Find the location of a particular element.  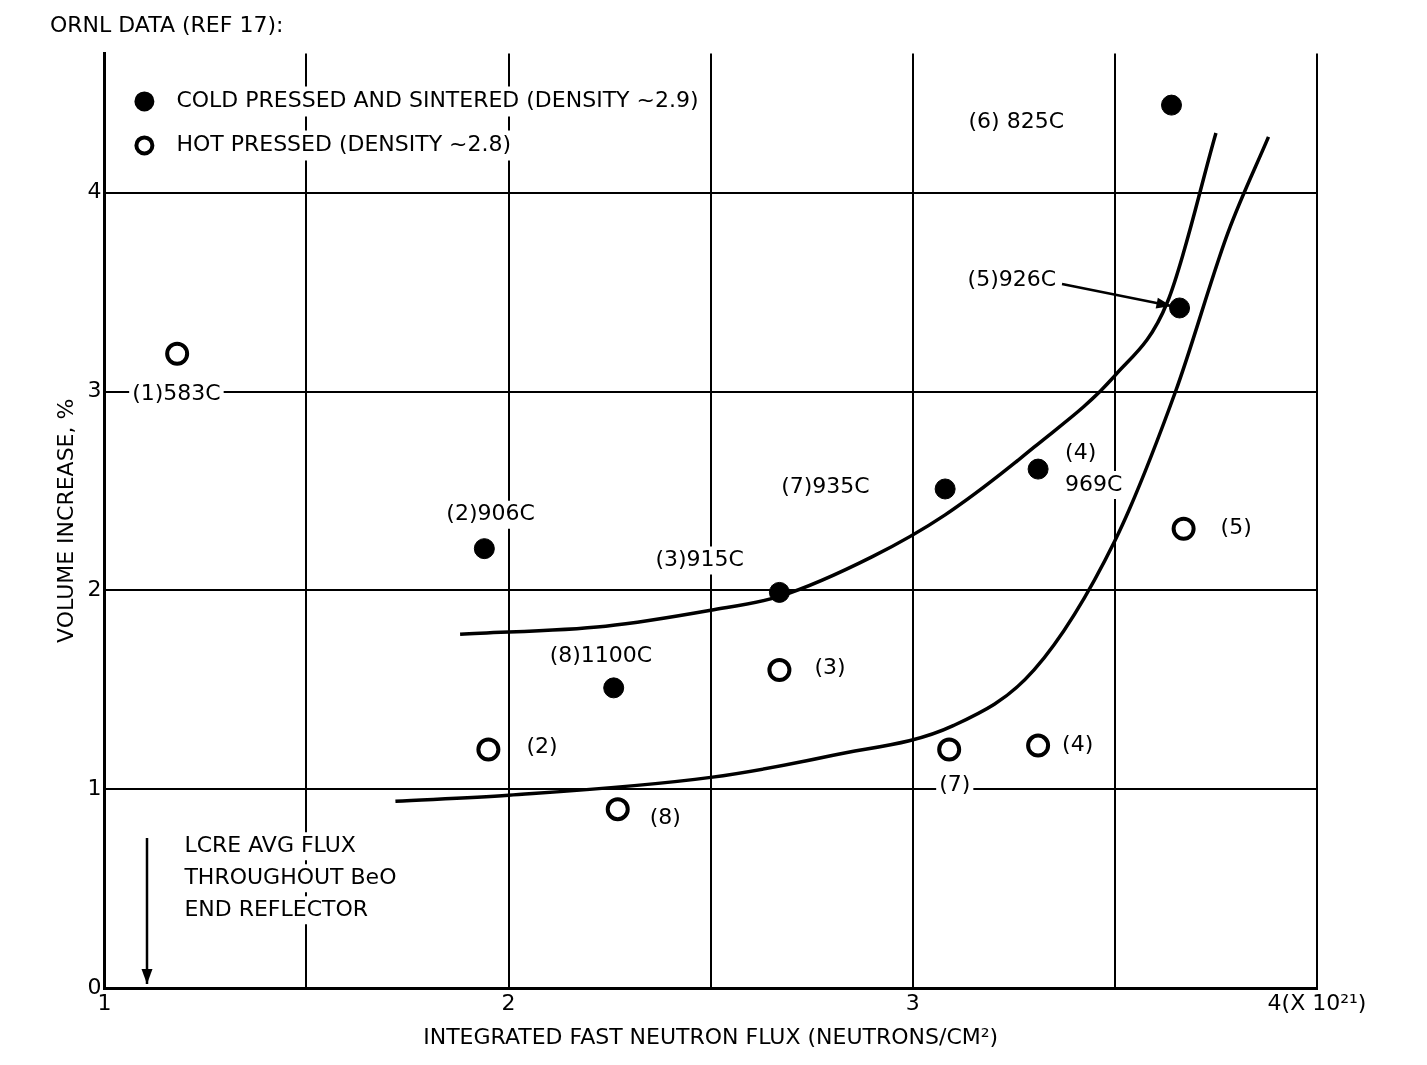

annotation: (3)915C is located at coordinates (699, 559).